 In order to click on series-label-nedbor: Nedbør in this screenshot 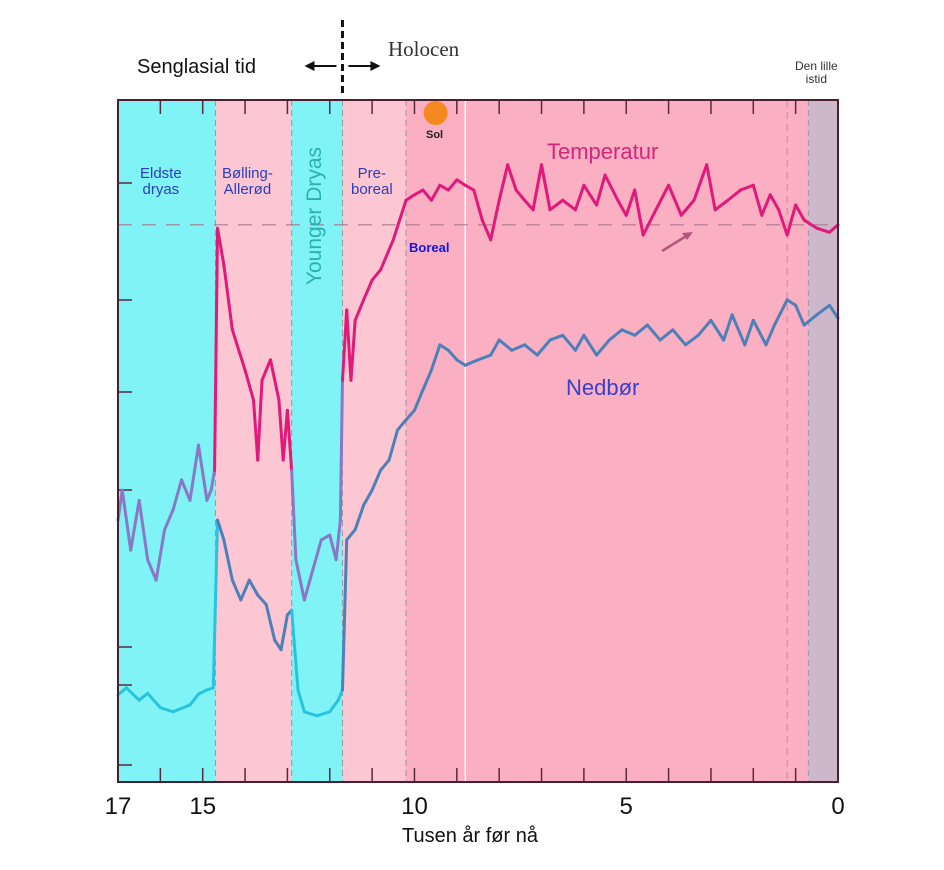, I will do `click(603, 387)`.